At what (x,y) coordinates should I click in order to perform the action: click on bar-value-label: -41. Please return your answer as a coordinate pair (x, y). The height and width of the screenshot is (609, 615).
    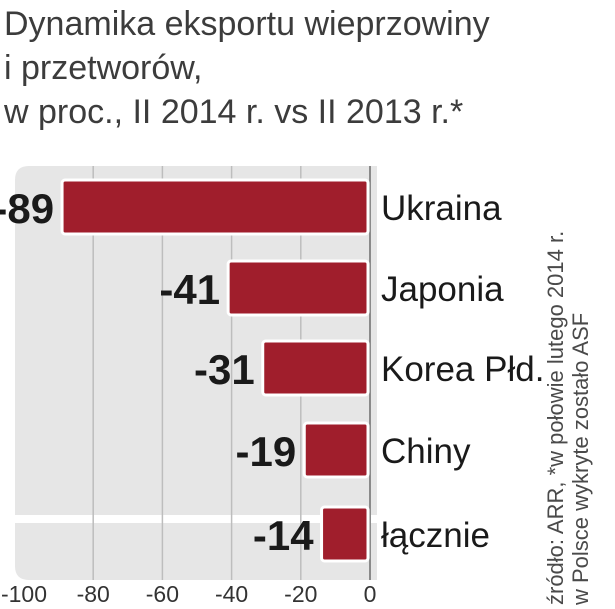
    Looking at the image, I should click on (189, 289).